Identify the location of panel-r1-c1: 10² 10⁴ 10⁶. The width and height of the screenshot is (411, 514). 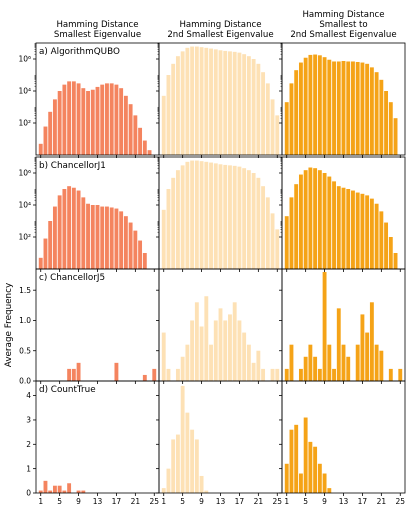
(89, 100).